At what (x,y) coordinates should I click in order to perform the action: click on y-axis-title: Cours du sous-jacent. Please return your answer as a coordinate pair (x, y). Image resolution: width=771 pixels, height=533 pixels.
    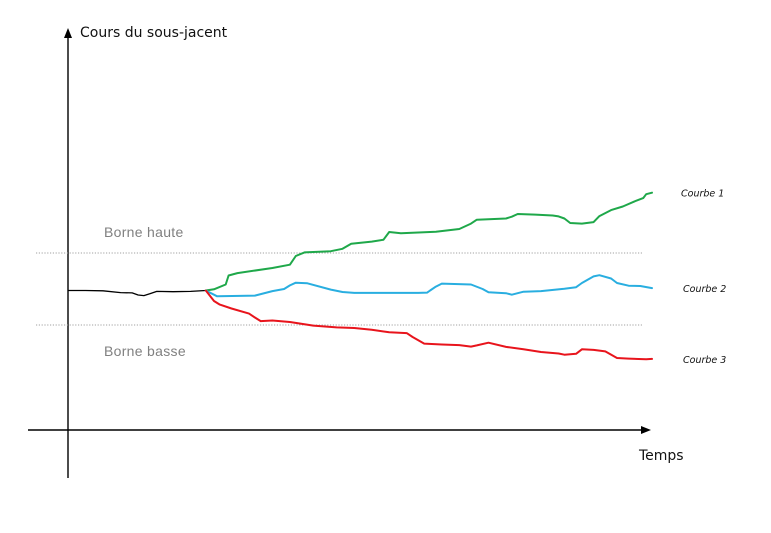
    Looking at the image, I should click on (154, 33).